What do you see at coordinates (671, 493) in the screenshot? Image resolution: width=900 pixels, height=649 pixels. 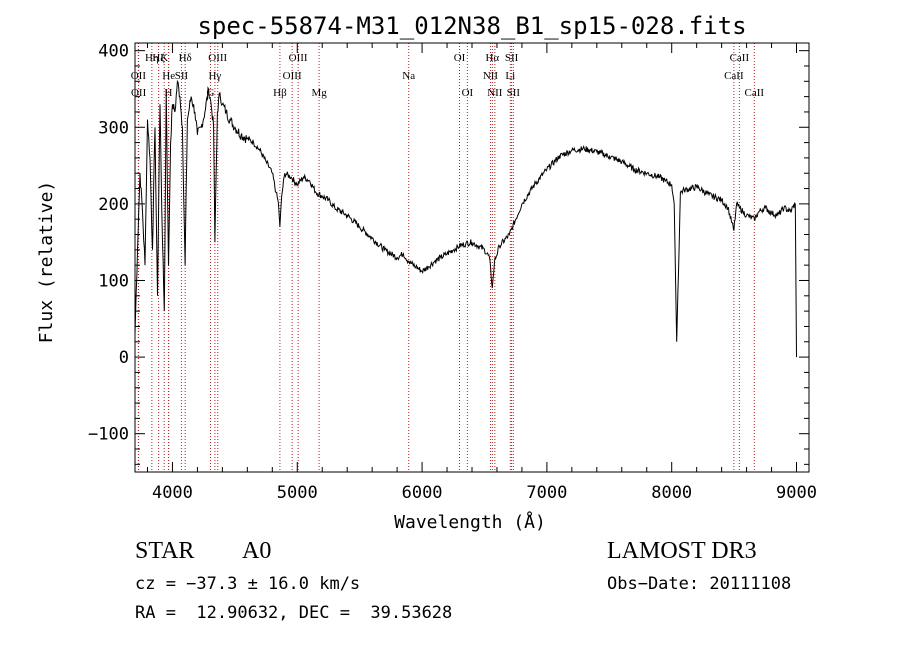 I see `x-tick-label: 8000` at bounding box center [671, 493].